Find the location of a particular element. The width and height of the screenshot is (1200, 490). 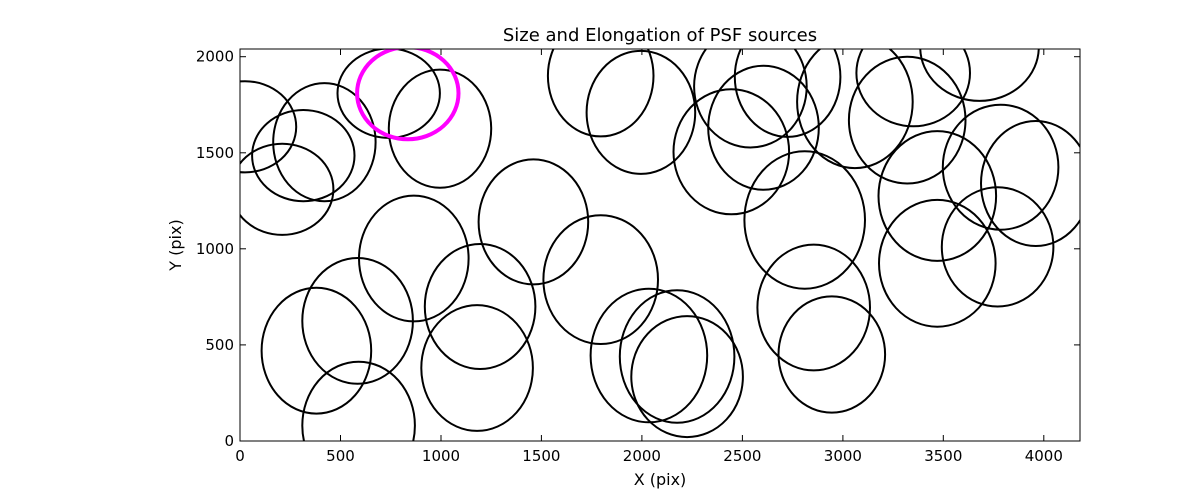

x-tick-label: 1500 is located at coordinates (541, 456).